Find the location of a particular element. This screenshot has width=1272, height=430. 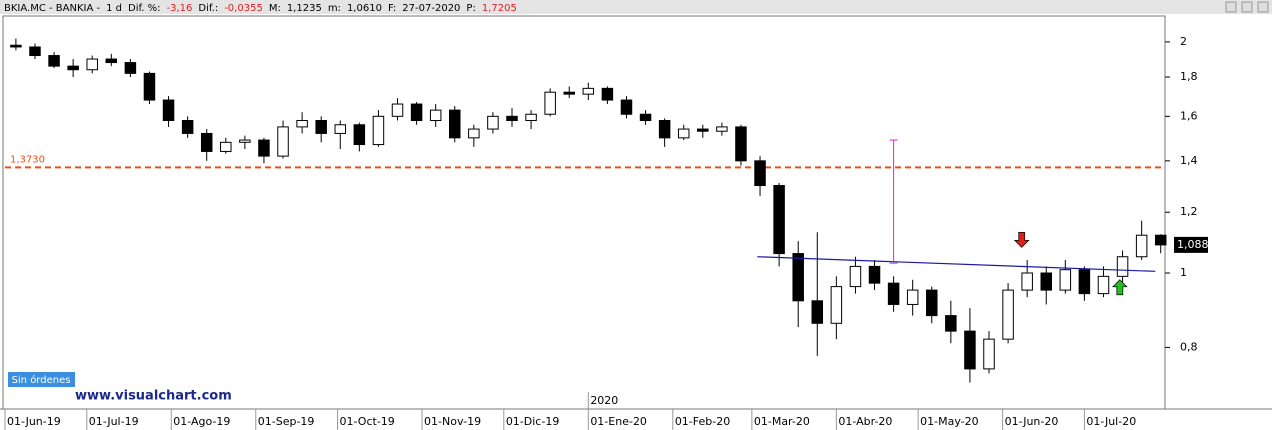

field-value: 1,7205 is located at coordinates (499, 8).